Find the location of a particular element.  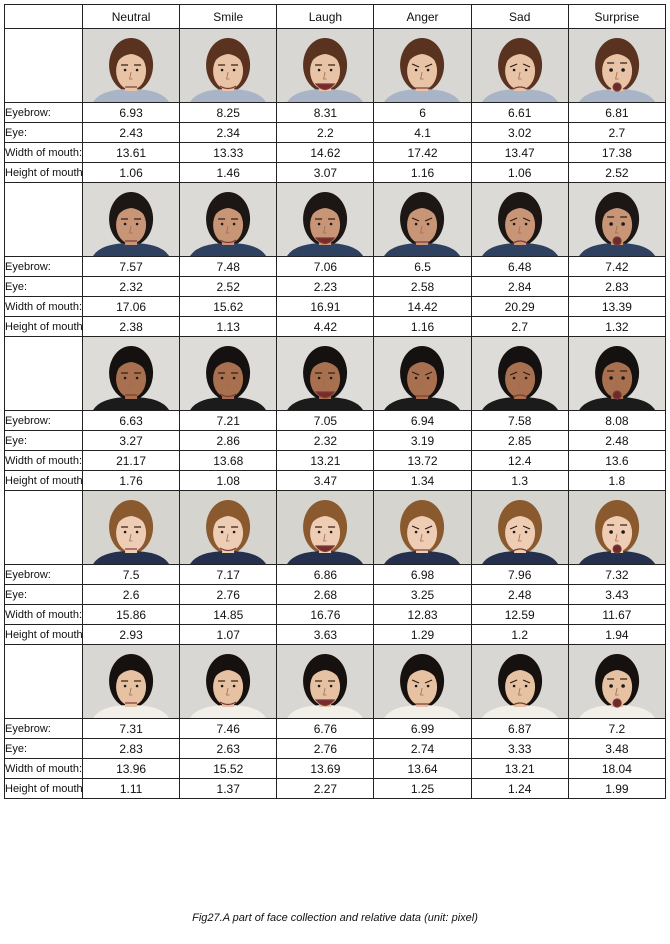

value-cell-sad: 2.7 is located at coordinates (519, 326).